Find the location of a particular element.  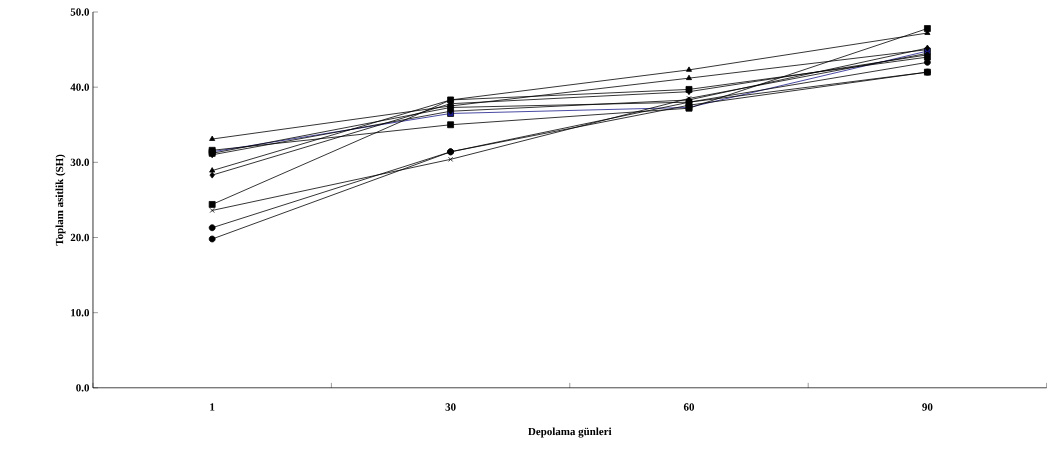

x-tick-label: 30 is located at coordinates (450, 407).